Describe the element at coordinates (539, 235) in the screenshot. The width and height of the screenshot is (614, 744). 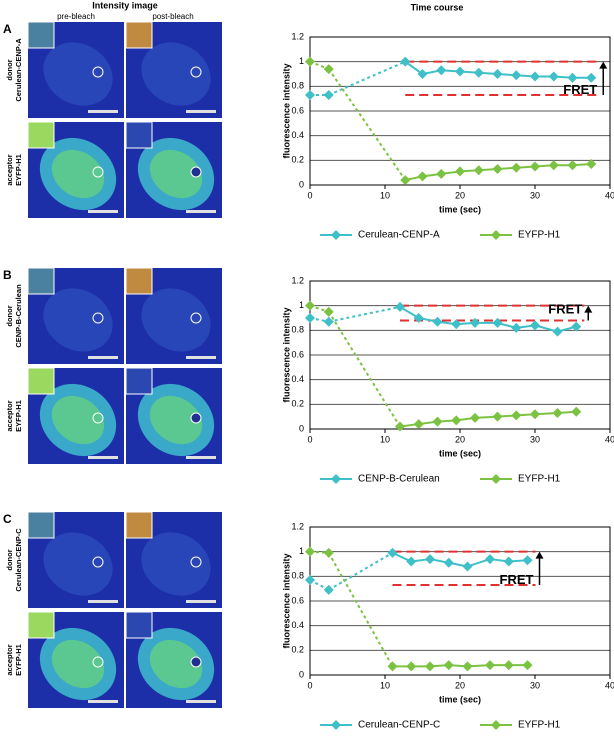
I see `legend-label: EYFP-H1` at that location.